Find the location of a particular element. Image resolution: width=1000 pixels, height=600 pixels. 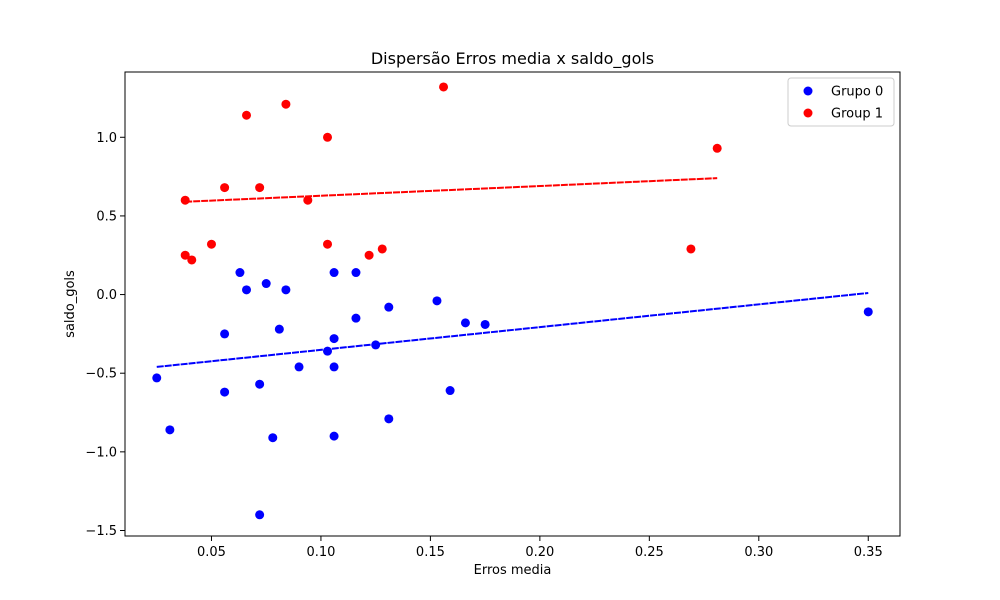

y-tick-label: −0.5 is located at coordinates (101, 374).